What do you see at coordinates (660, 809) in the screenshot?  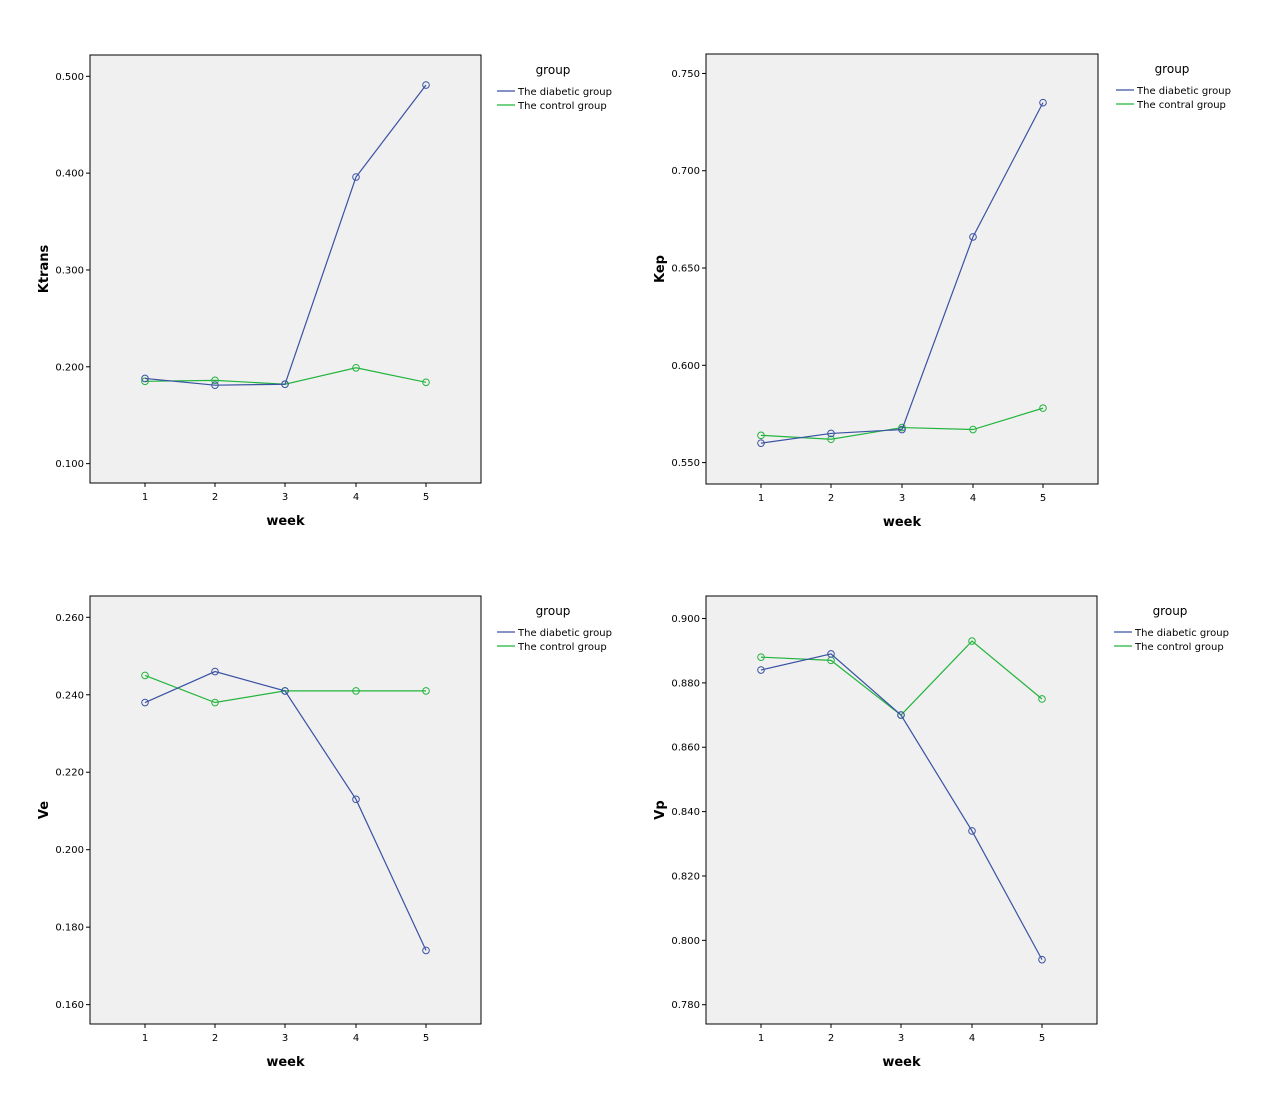 I see `y-axis-title: Vp` at bounding box center [660, 809].